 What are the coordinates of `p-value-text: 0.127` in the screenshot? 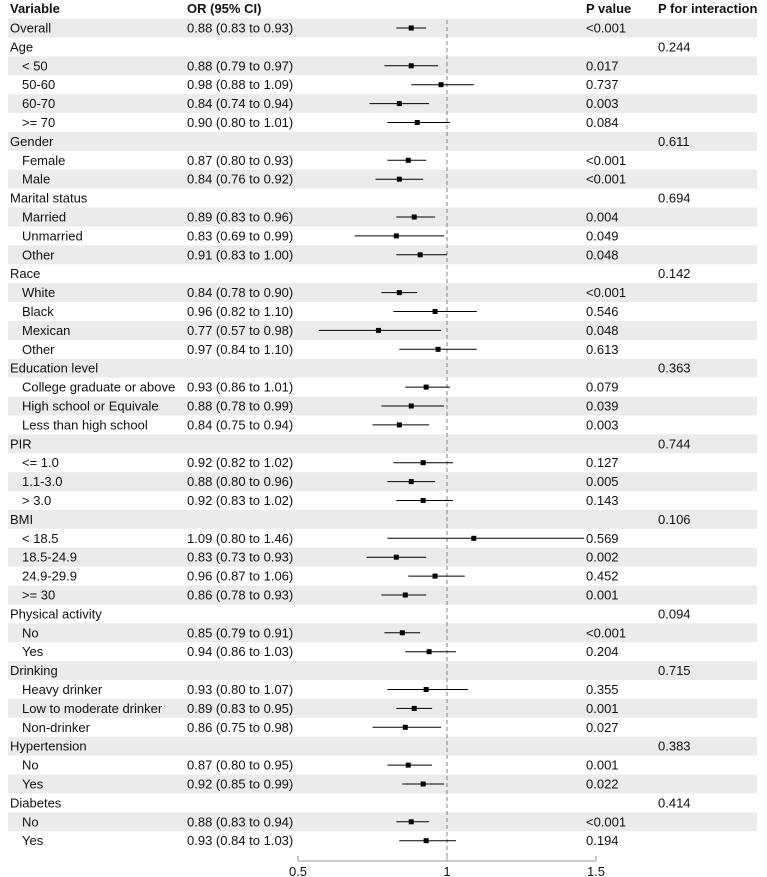 It's located at (602, 462).